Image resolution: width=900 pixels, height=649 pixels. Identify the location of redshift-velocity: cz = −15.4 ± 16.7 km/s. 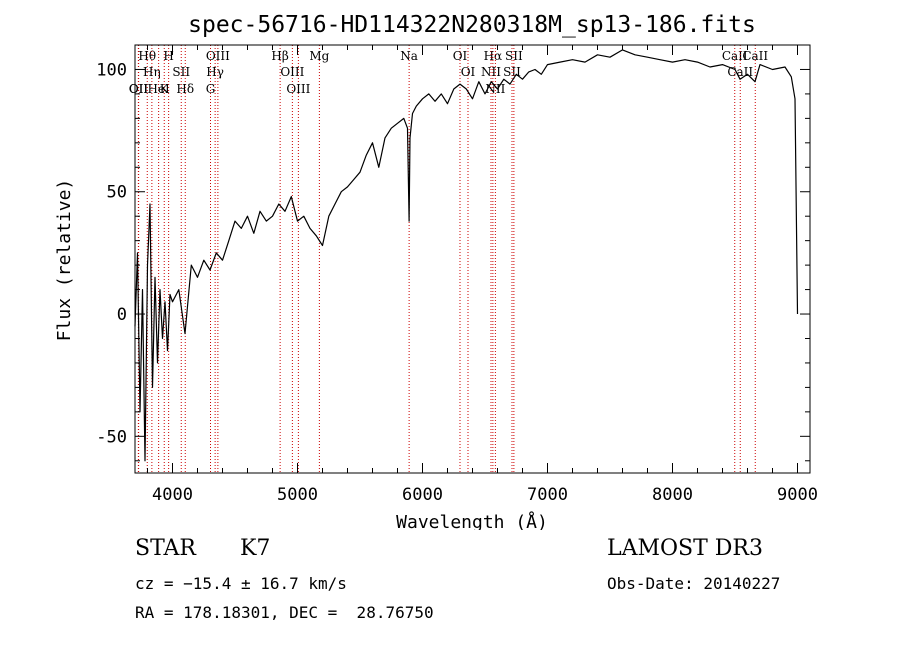
(241, 583).